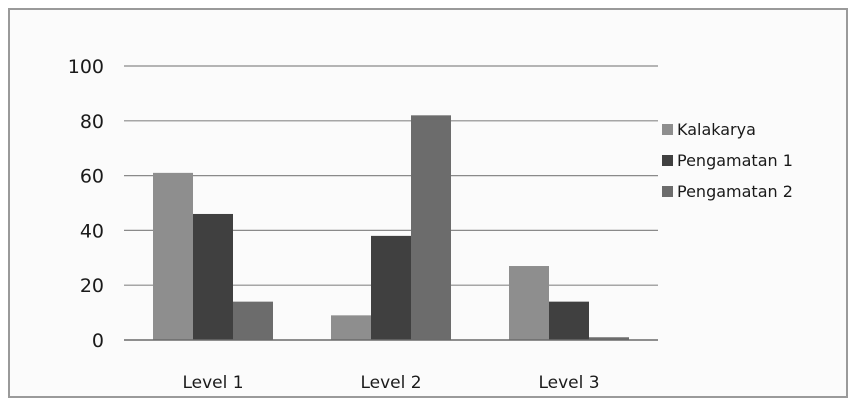 The image size is (858, 406). I want to click on legend-item: Pengamatan 2, so click(727, 191).